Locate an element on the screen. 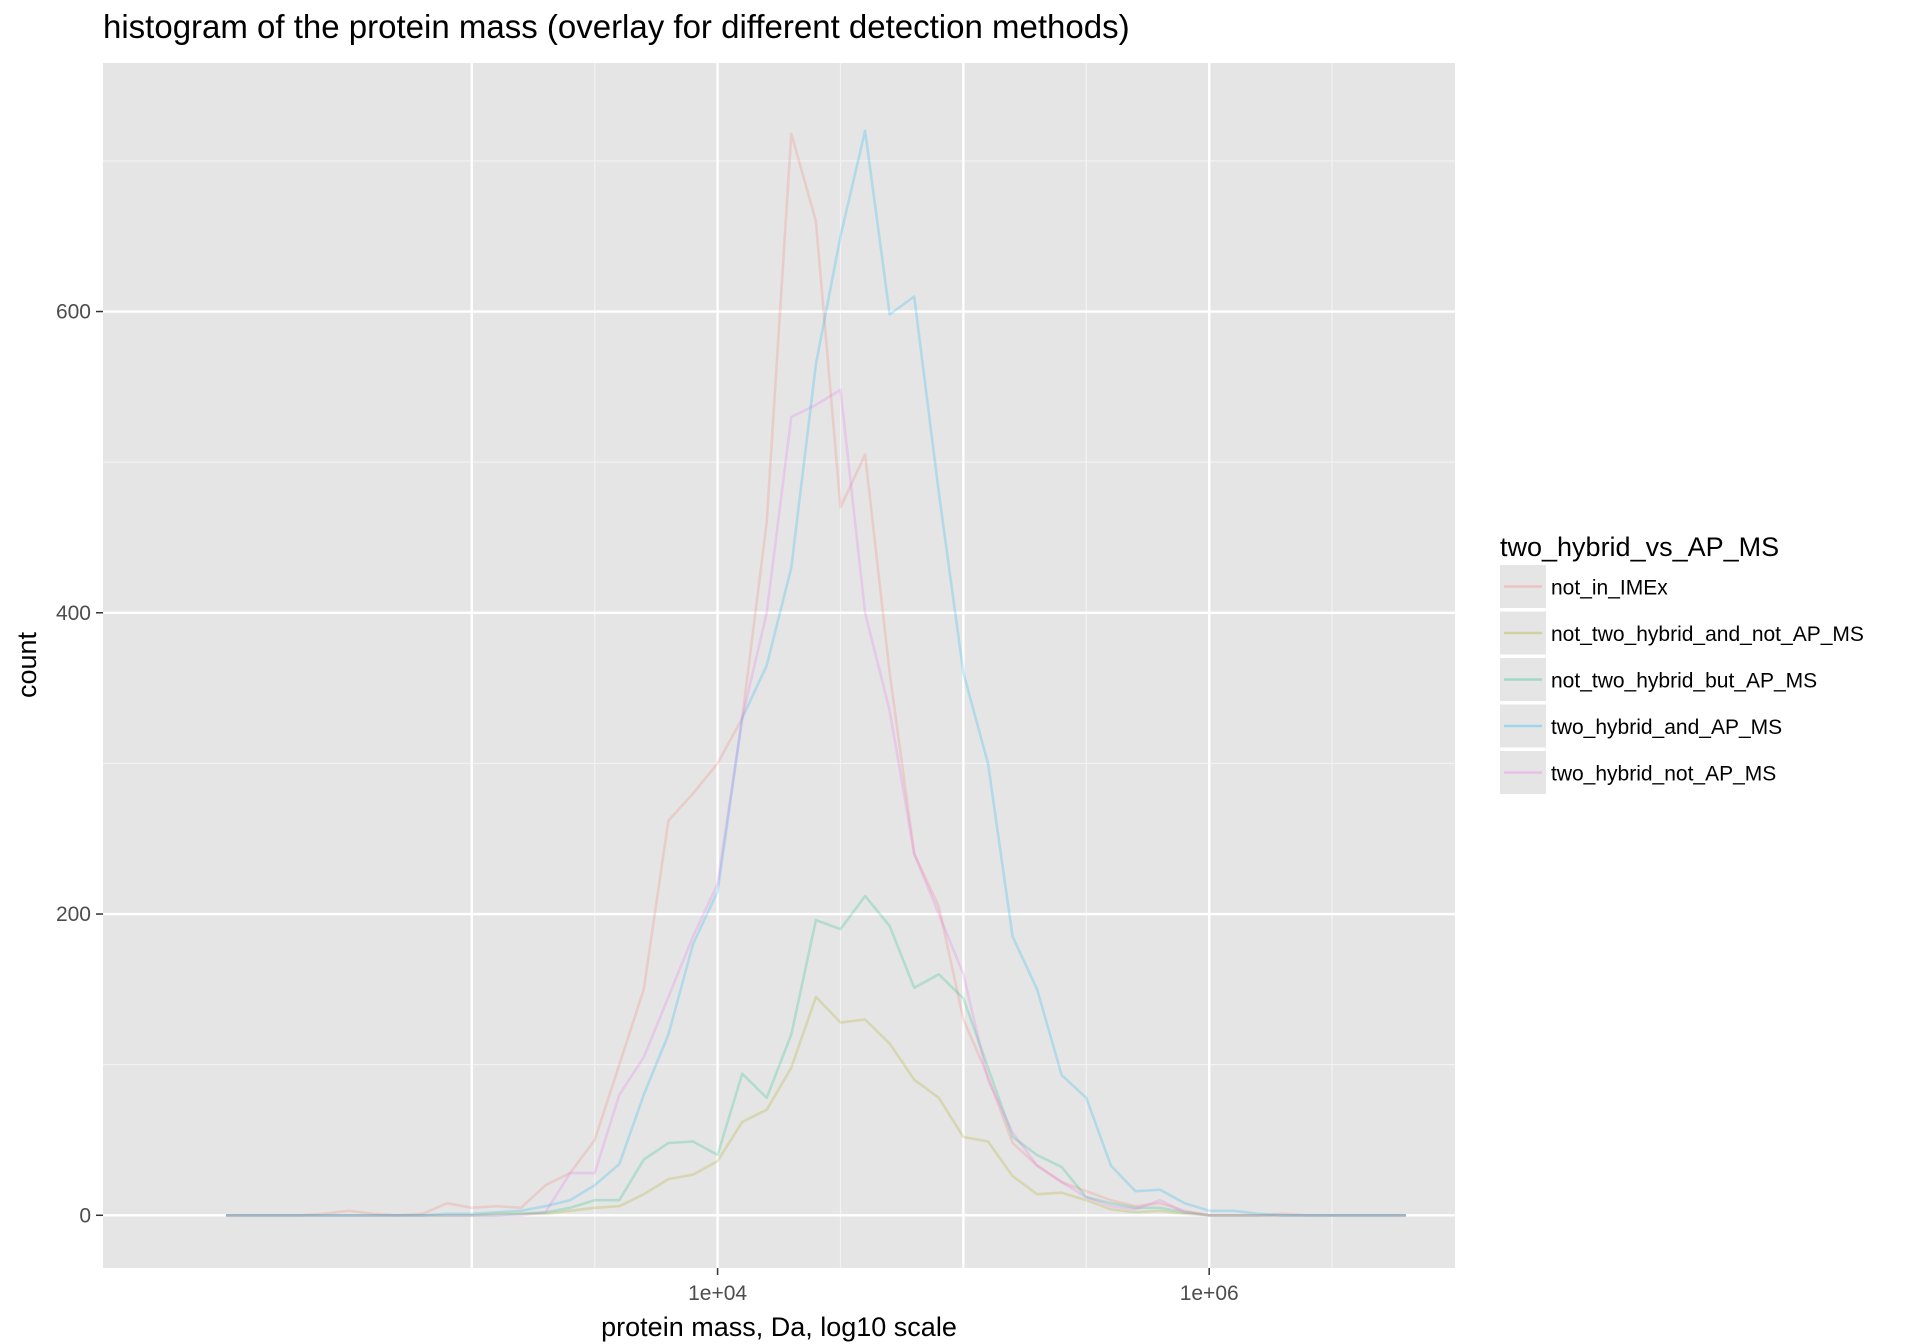  legend-label: not_in_IMEx is located at coordinates (1609, 588).